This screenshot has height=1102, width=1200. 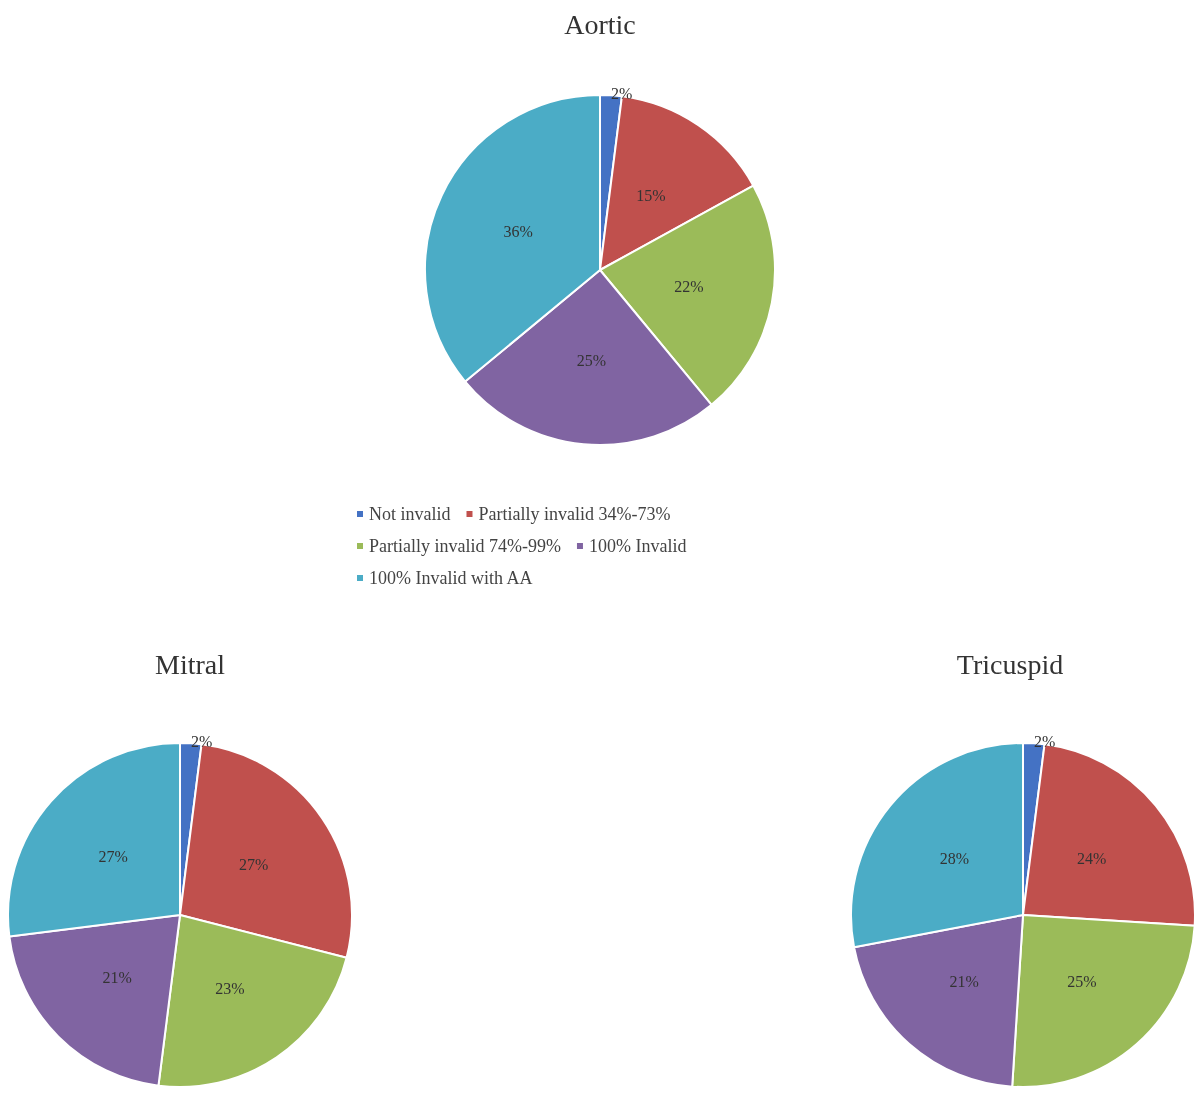 I want to click on legend-label: Partially invalid 74%-99%, so click(x=465, y=546).